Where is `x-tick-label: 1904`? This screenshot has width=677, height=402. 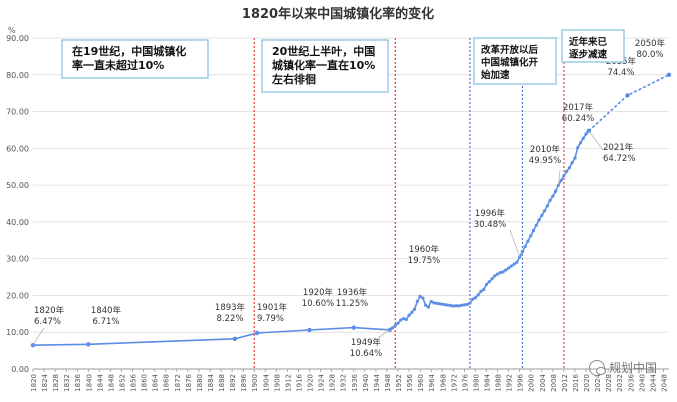 x-tick-label: 1904 is located at coordinates (266, 382).